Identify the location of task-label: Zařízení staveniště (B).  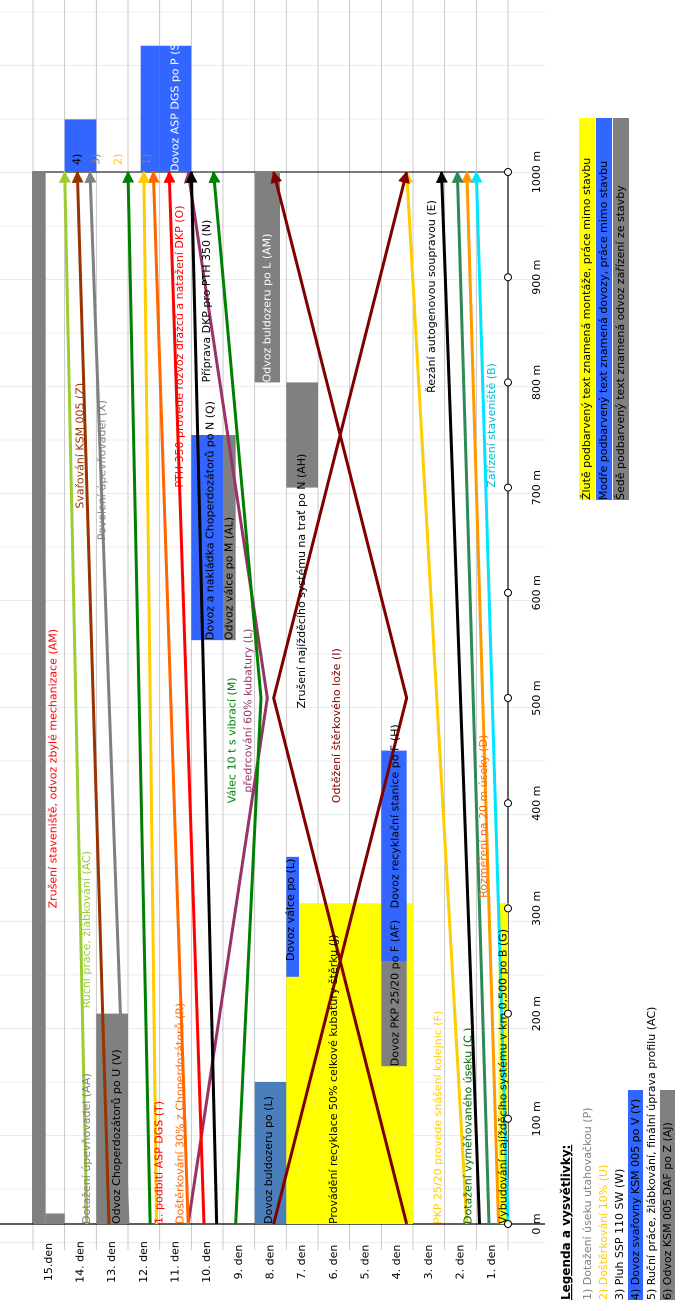
(491, 425).